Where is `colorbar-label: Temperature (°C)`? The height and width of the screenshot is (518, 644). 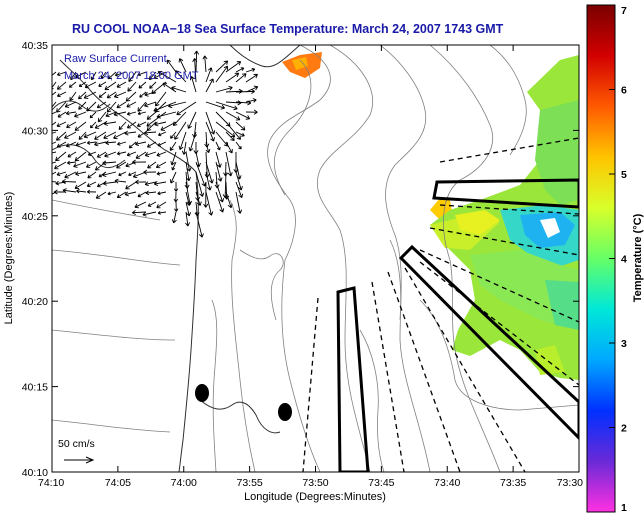 colorbar-label: Temperature (°C) is located at coordinates (638, 257).